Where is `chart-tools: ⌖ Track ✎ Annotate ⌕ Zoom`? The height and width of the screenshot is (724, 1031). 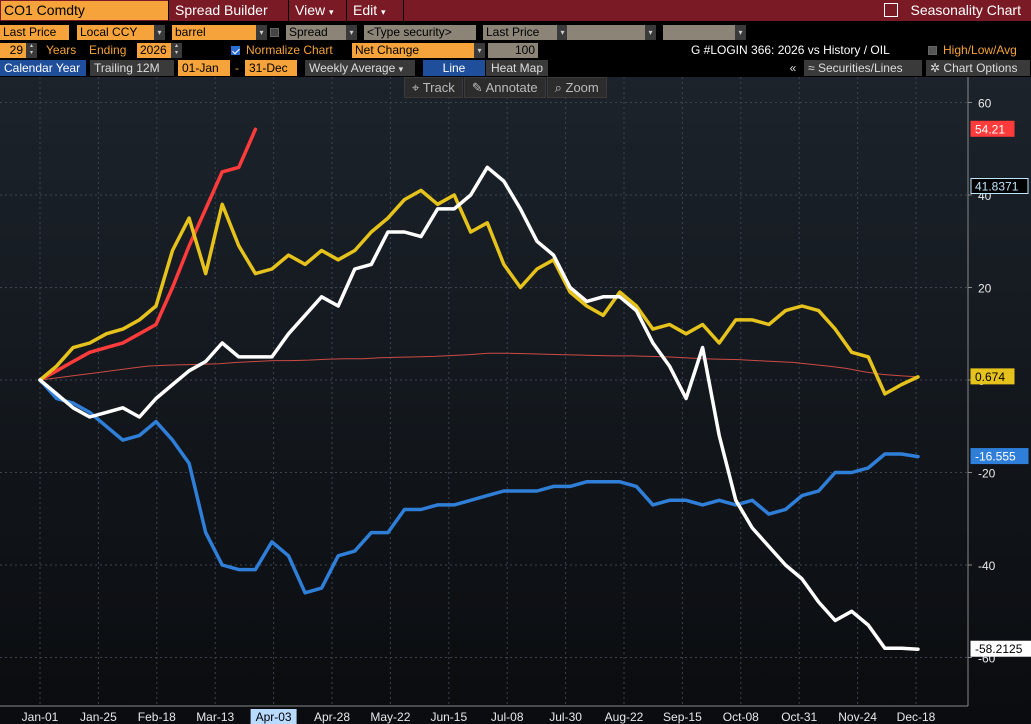 chart-tools: ⌖ Track ✎ Annotate ⌕ Zoom is located at coordinates (506, 87).